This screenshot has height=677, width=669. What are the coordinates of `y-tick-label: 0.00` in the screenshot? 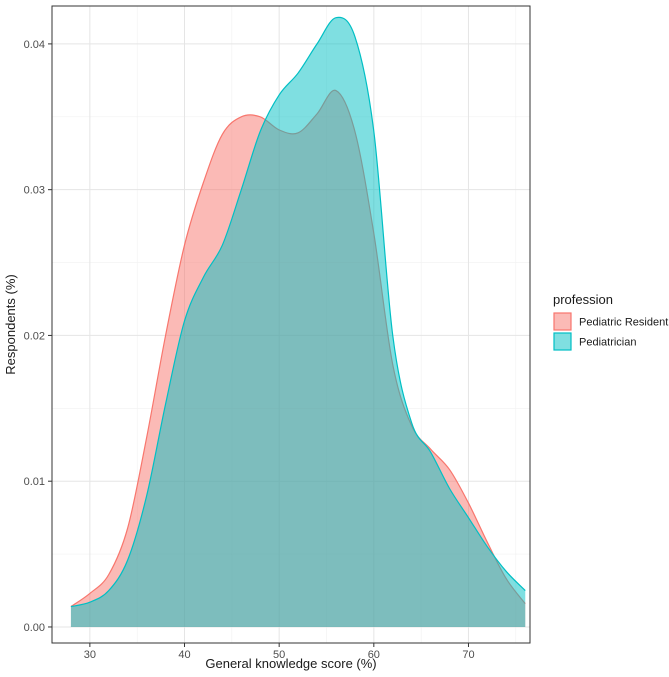 It's located at (34, 628).